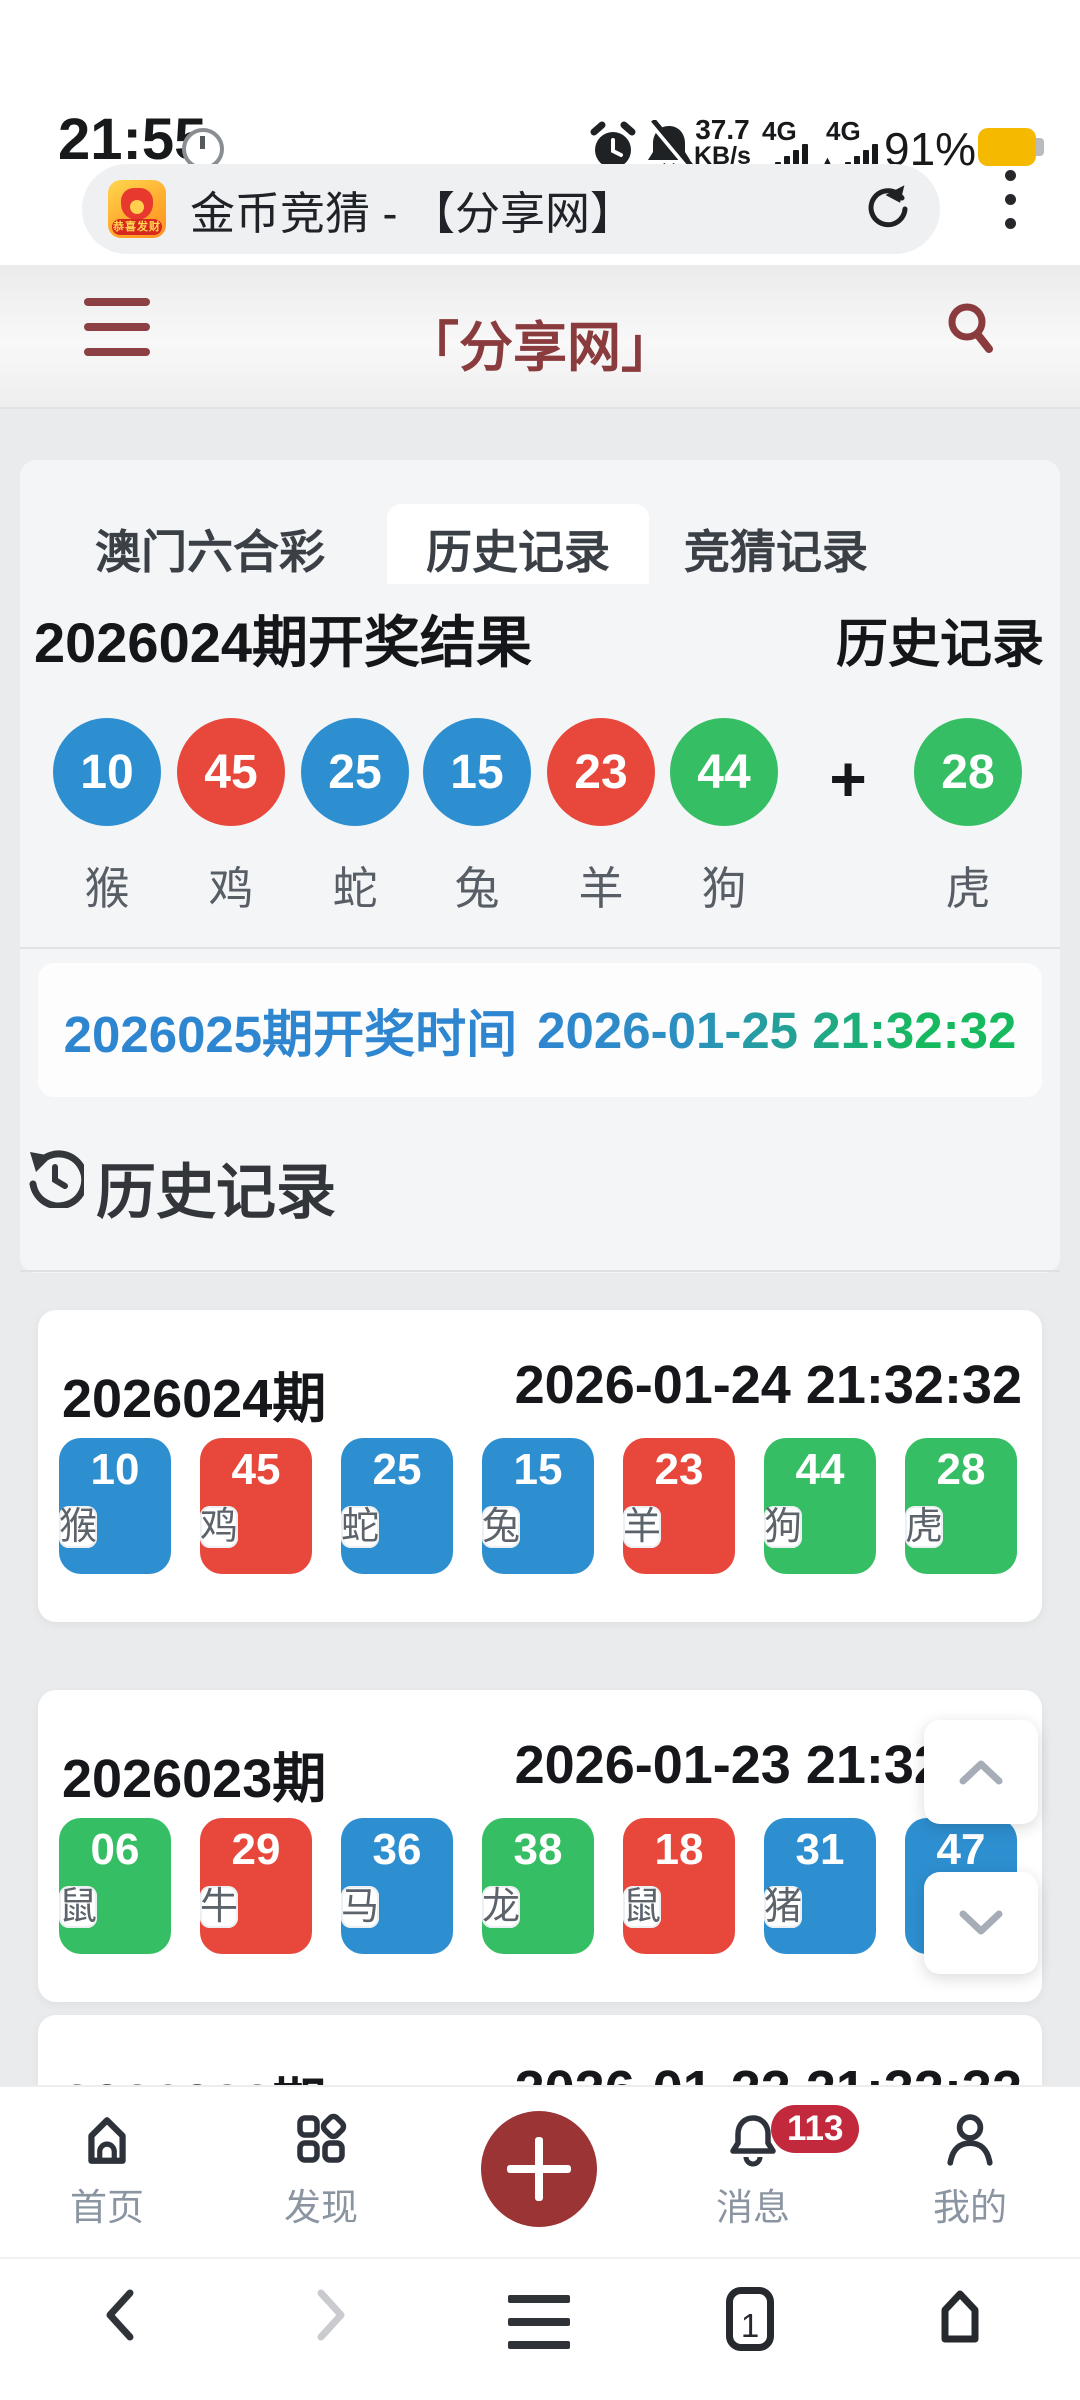 The height and width of the screenshot is (2400, 1080). I want to click on tile-number: 23, so click(679, 1469).